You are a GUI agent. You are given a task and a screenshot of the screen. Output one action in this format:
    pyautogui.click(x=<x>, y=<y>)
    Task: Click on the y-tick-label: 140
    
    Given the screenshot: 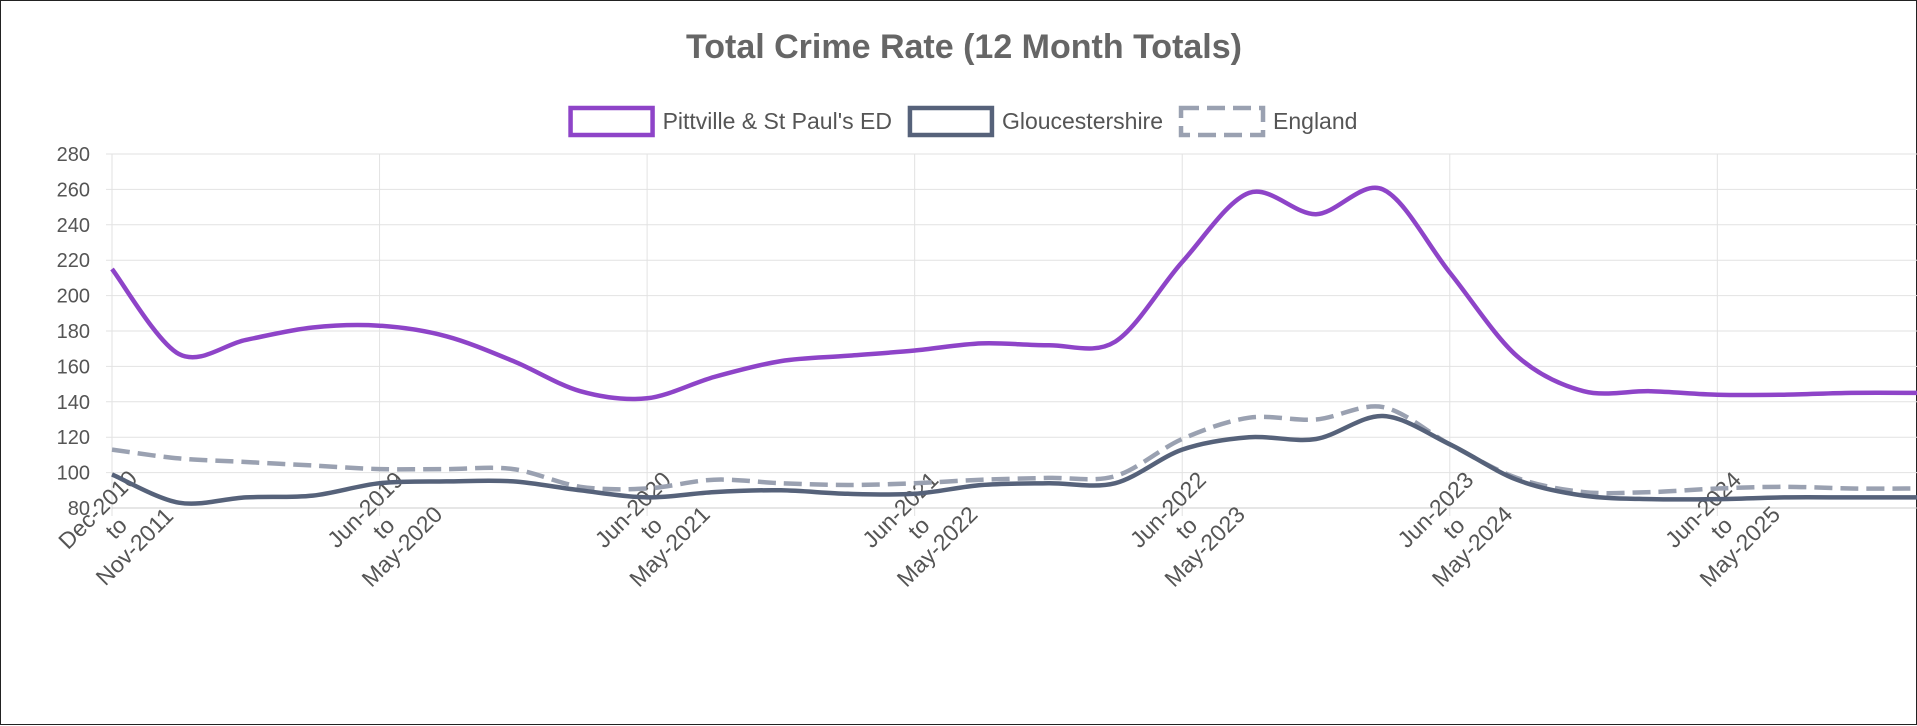 What is the action you would take?
    pyautogui.click(x=73, y=403)
    